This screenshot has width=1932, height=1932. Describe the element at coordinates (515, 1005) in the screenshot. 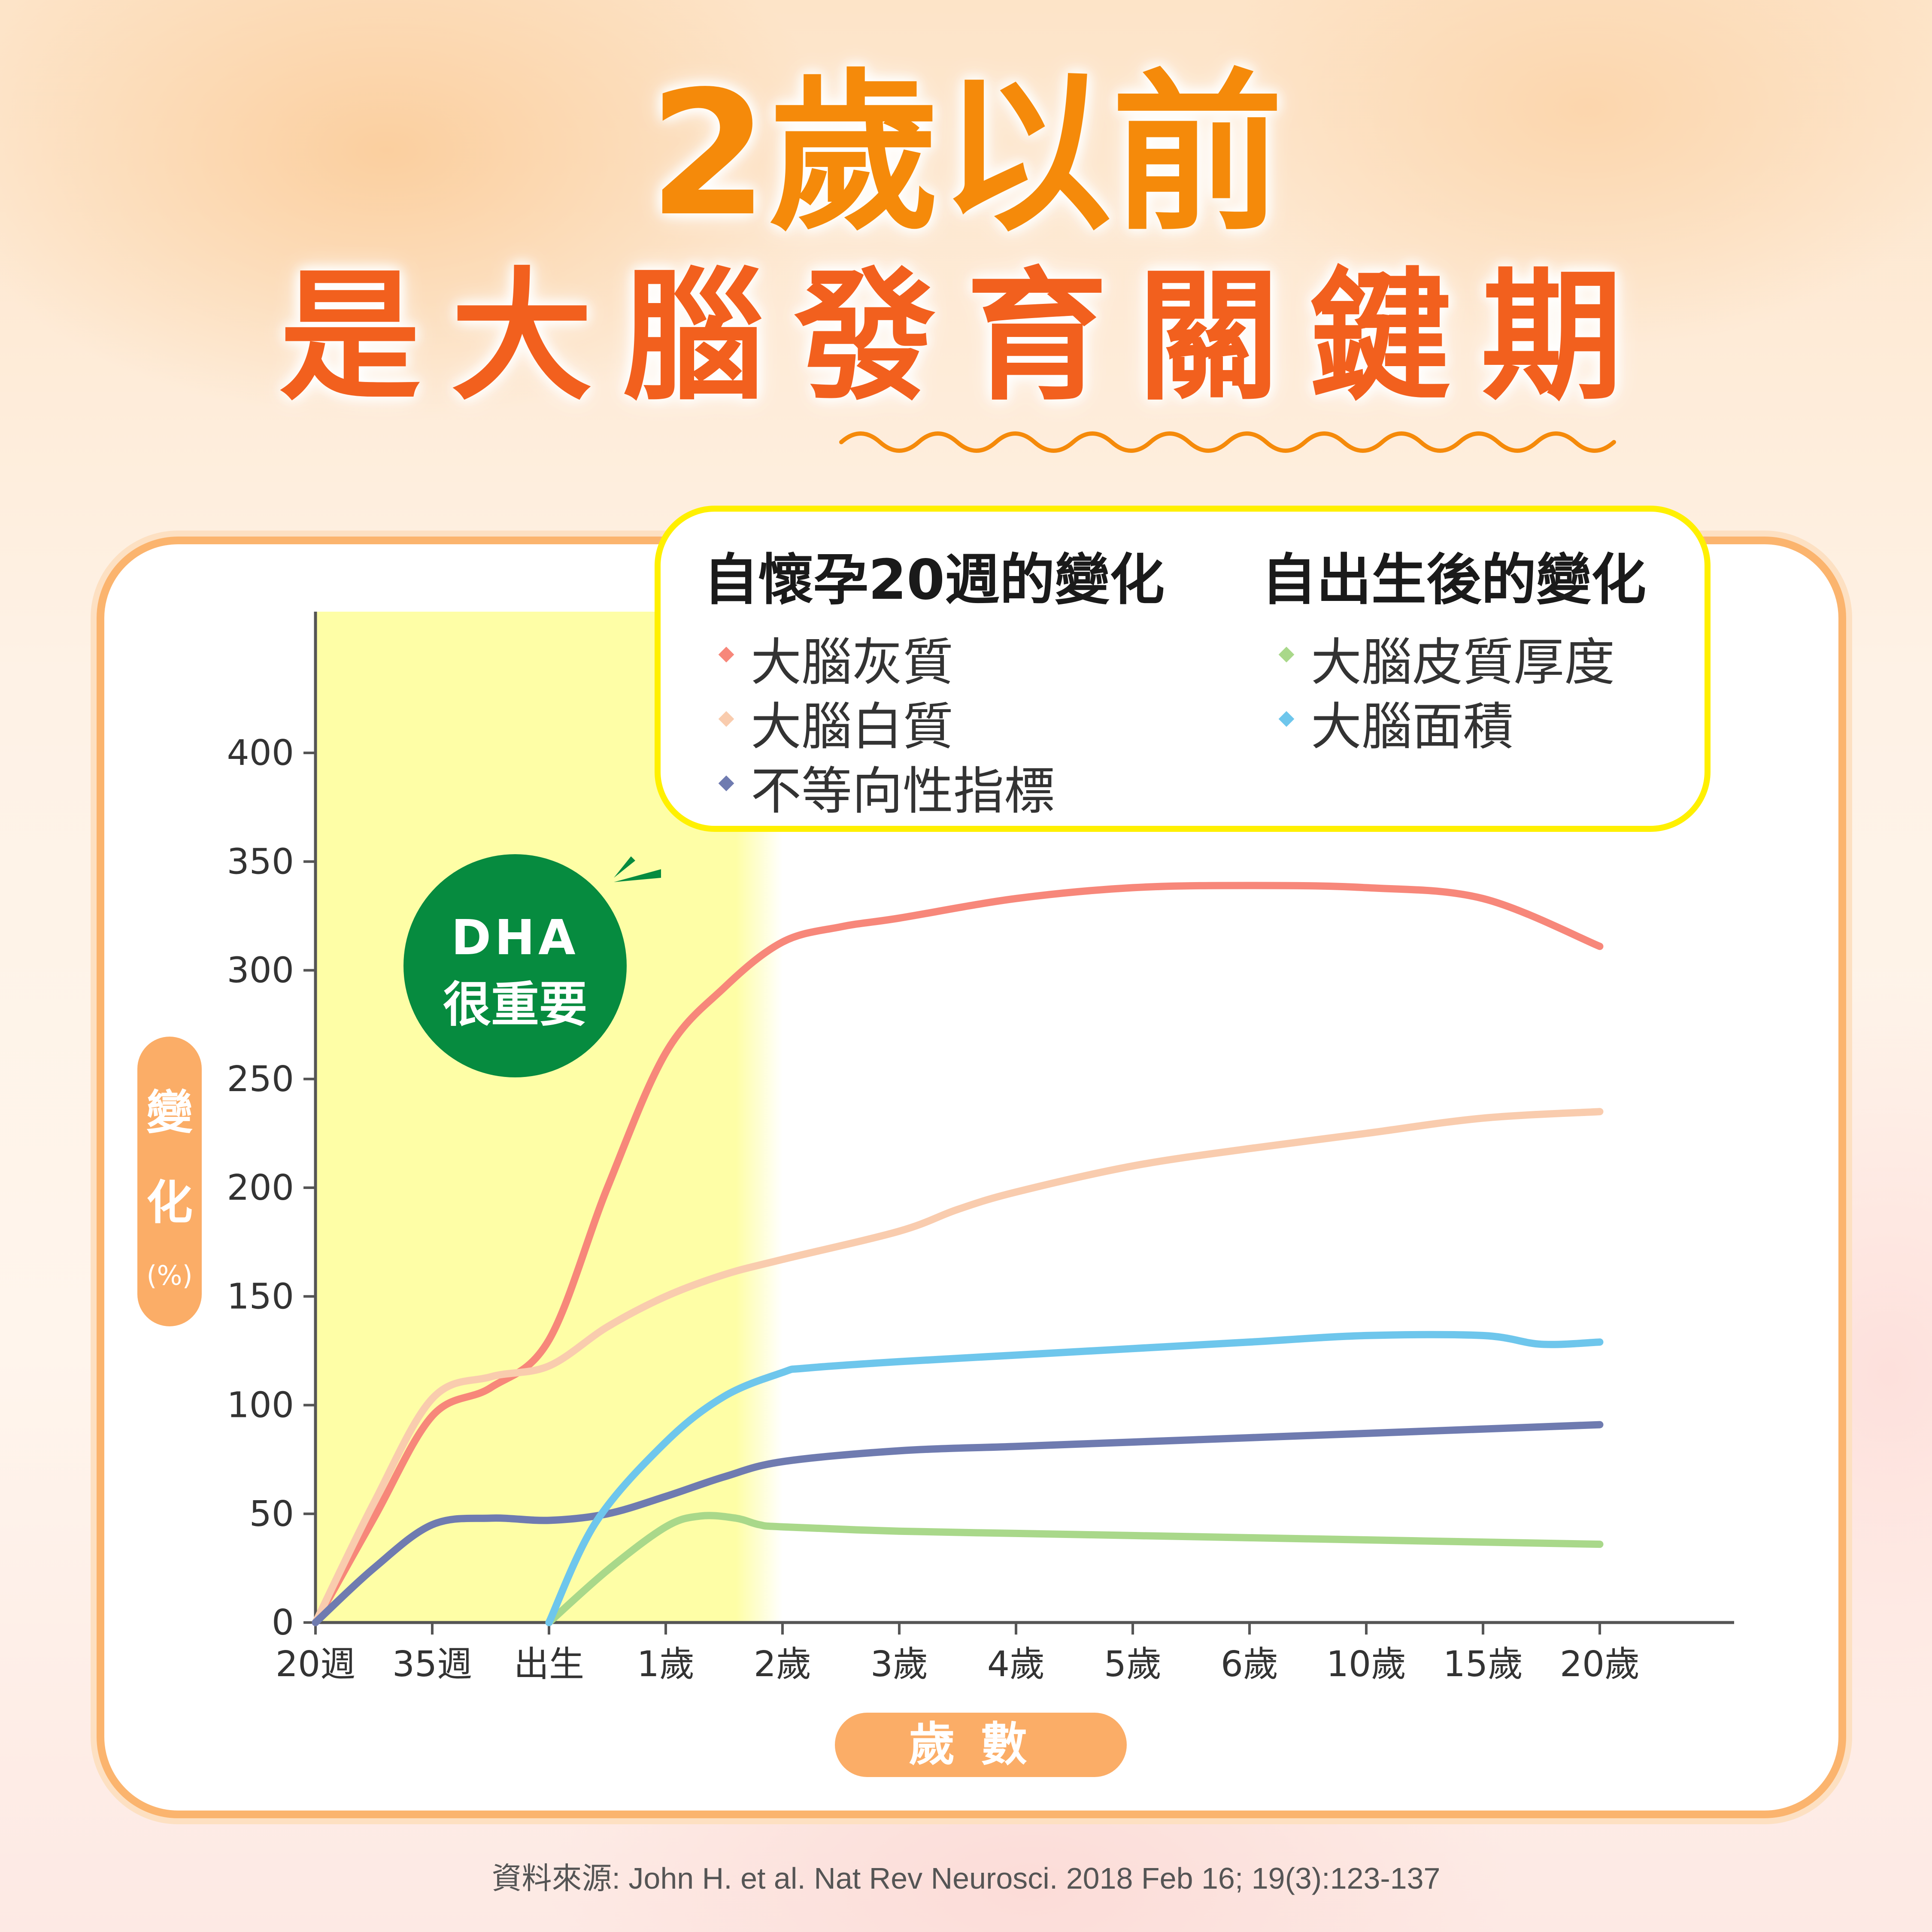

I see `dha-badge-line2: 很重要` at that location.